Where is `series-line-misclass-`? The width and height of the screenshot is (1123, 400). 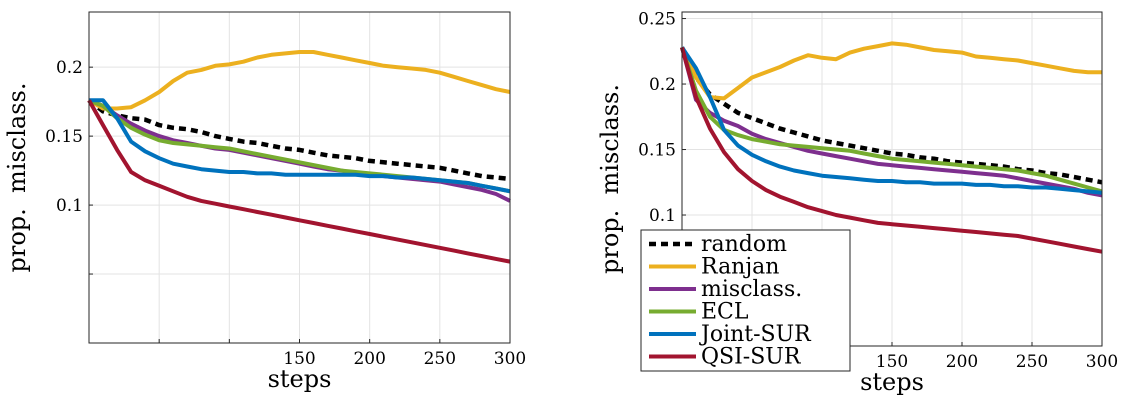 series-line-misclass- is located at coordinates (891, 122).